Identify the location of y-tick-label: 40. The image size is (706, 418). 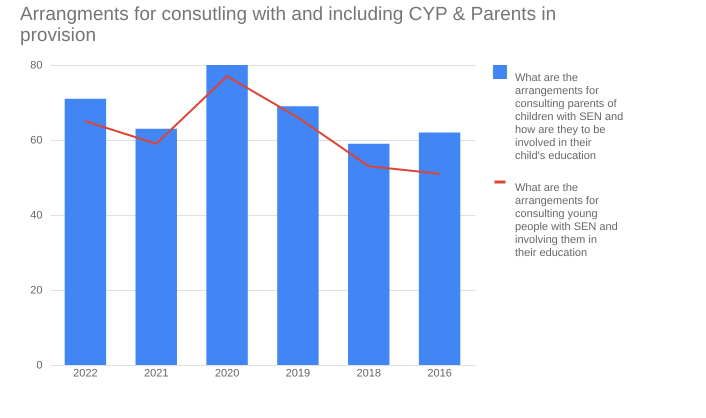
(36, 216).